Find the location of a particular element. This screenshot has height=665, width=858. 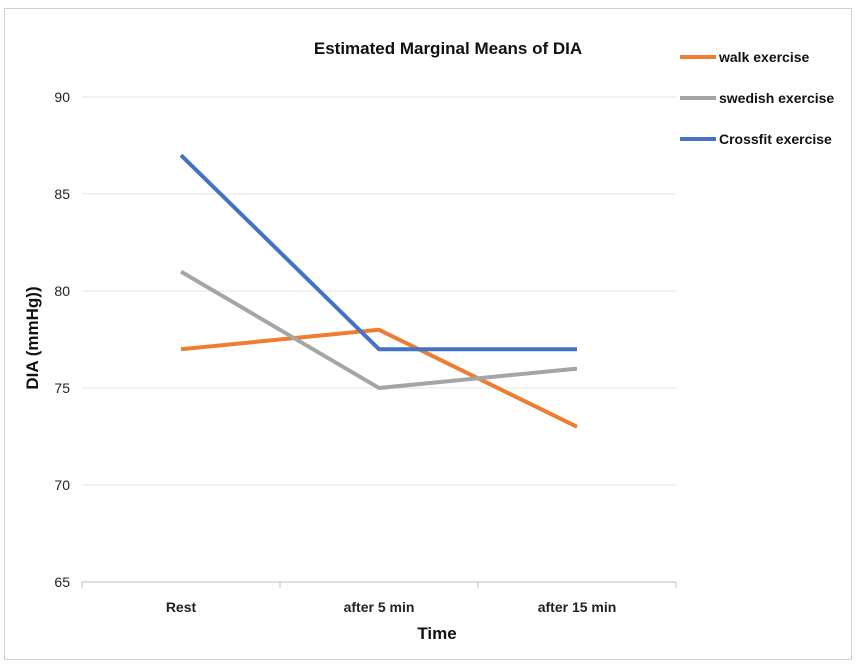

legend-label: walk exercise is located at coordinates (764, 57).